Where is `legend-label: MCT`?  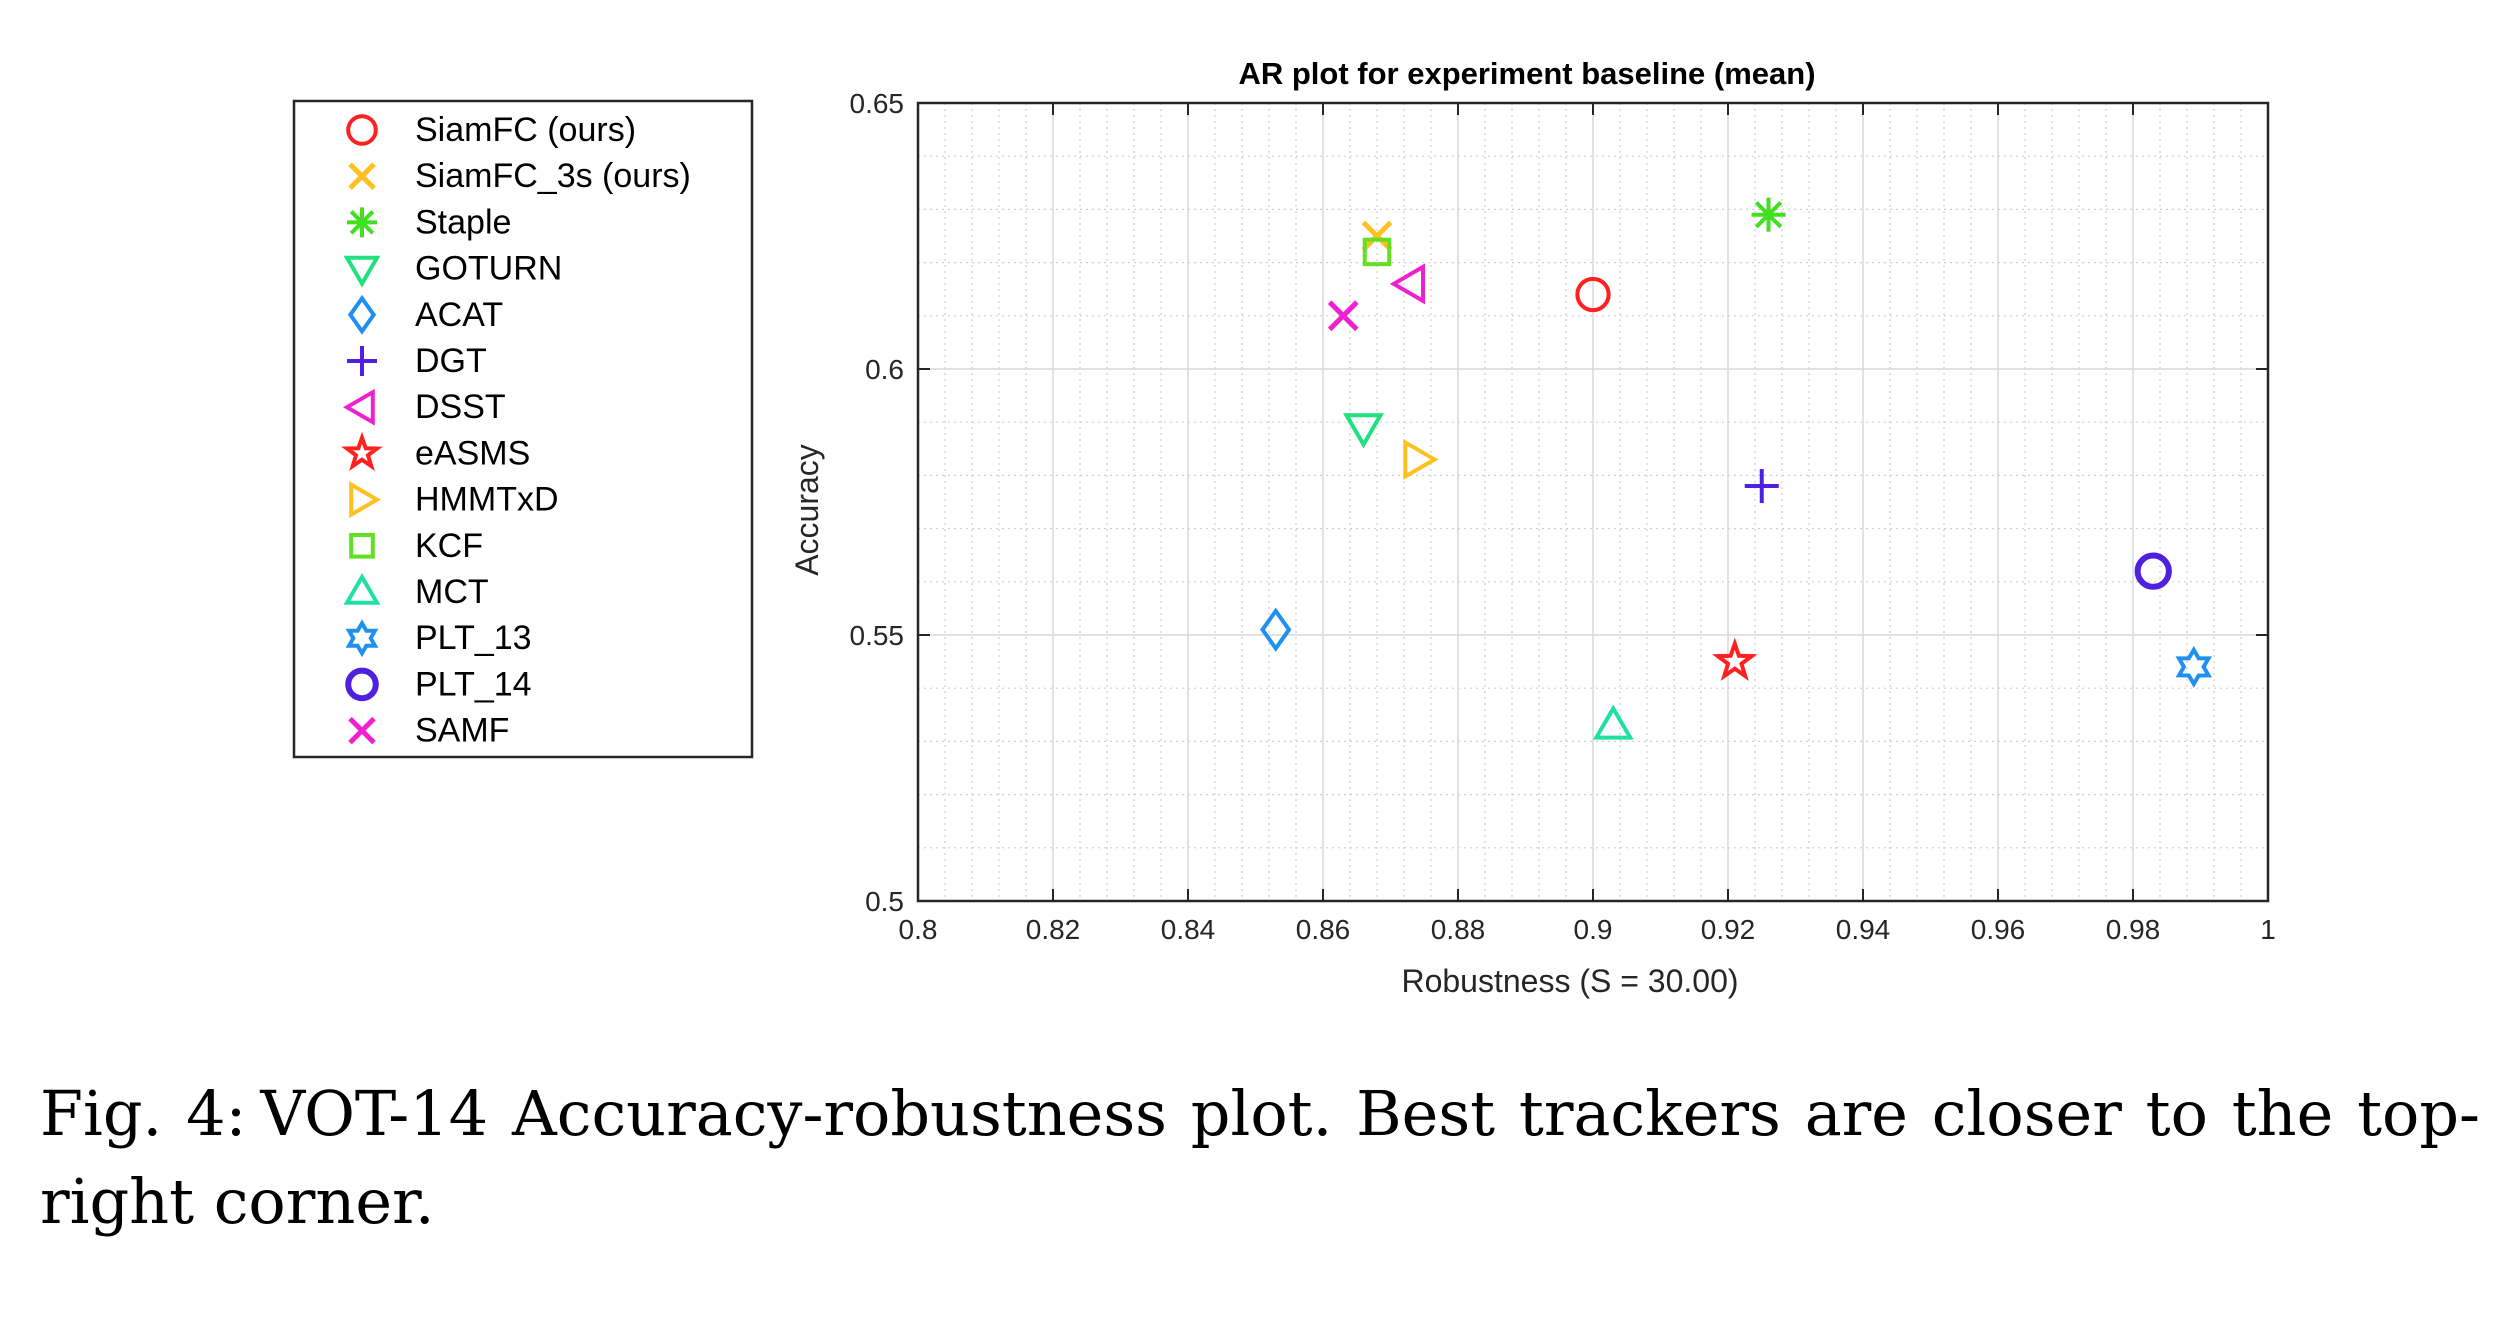
legend-label: MCT is located at coordinates (452, 592).